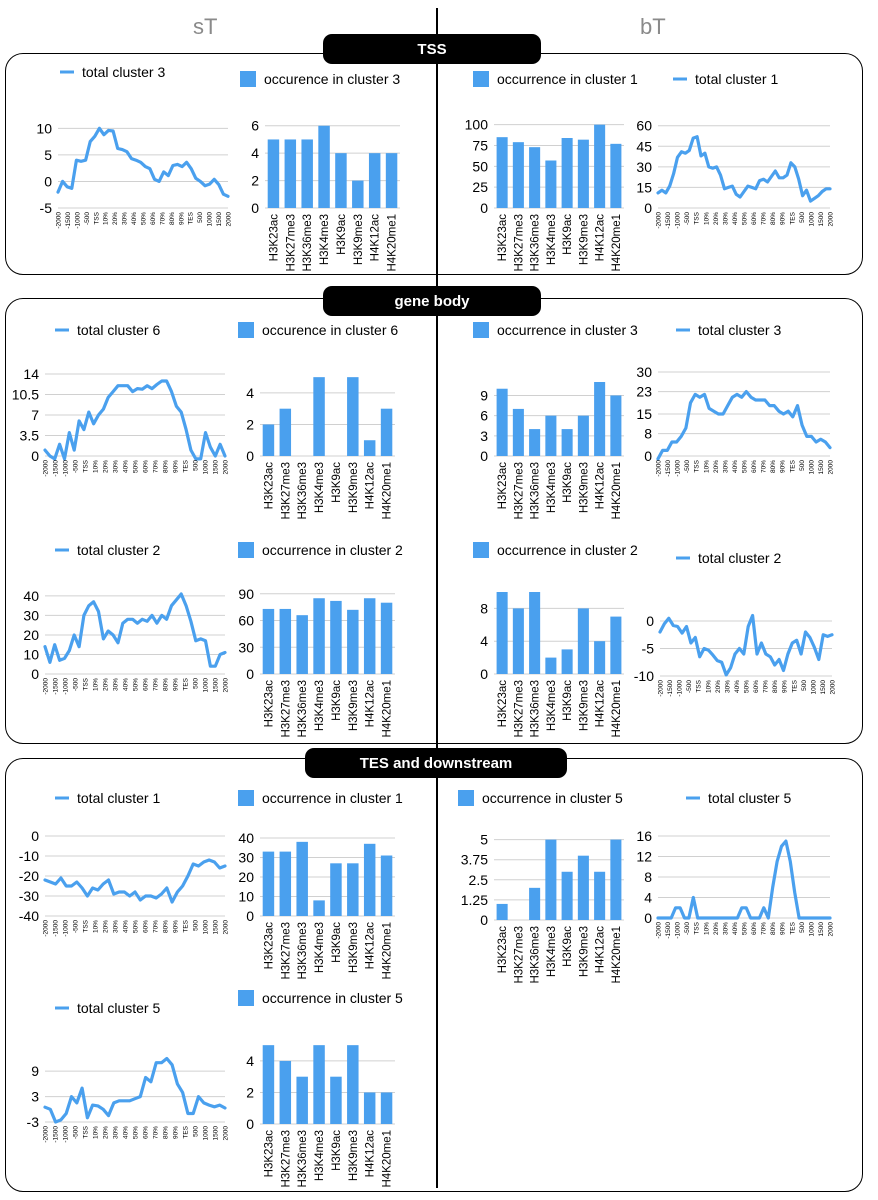 This screenshot has width=878, height=1200. I want to click on legend: total cluster 3, so click(112, 72).